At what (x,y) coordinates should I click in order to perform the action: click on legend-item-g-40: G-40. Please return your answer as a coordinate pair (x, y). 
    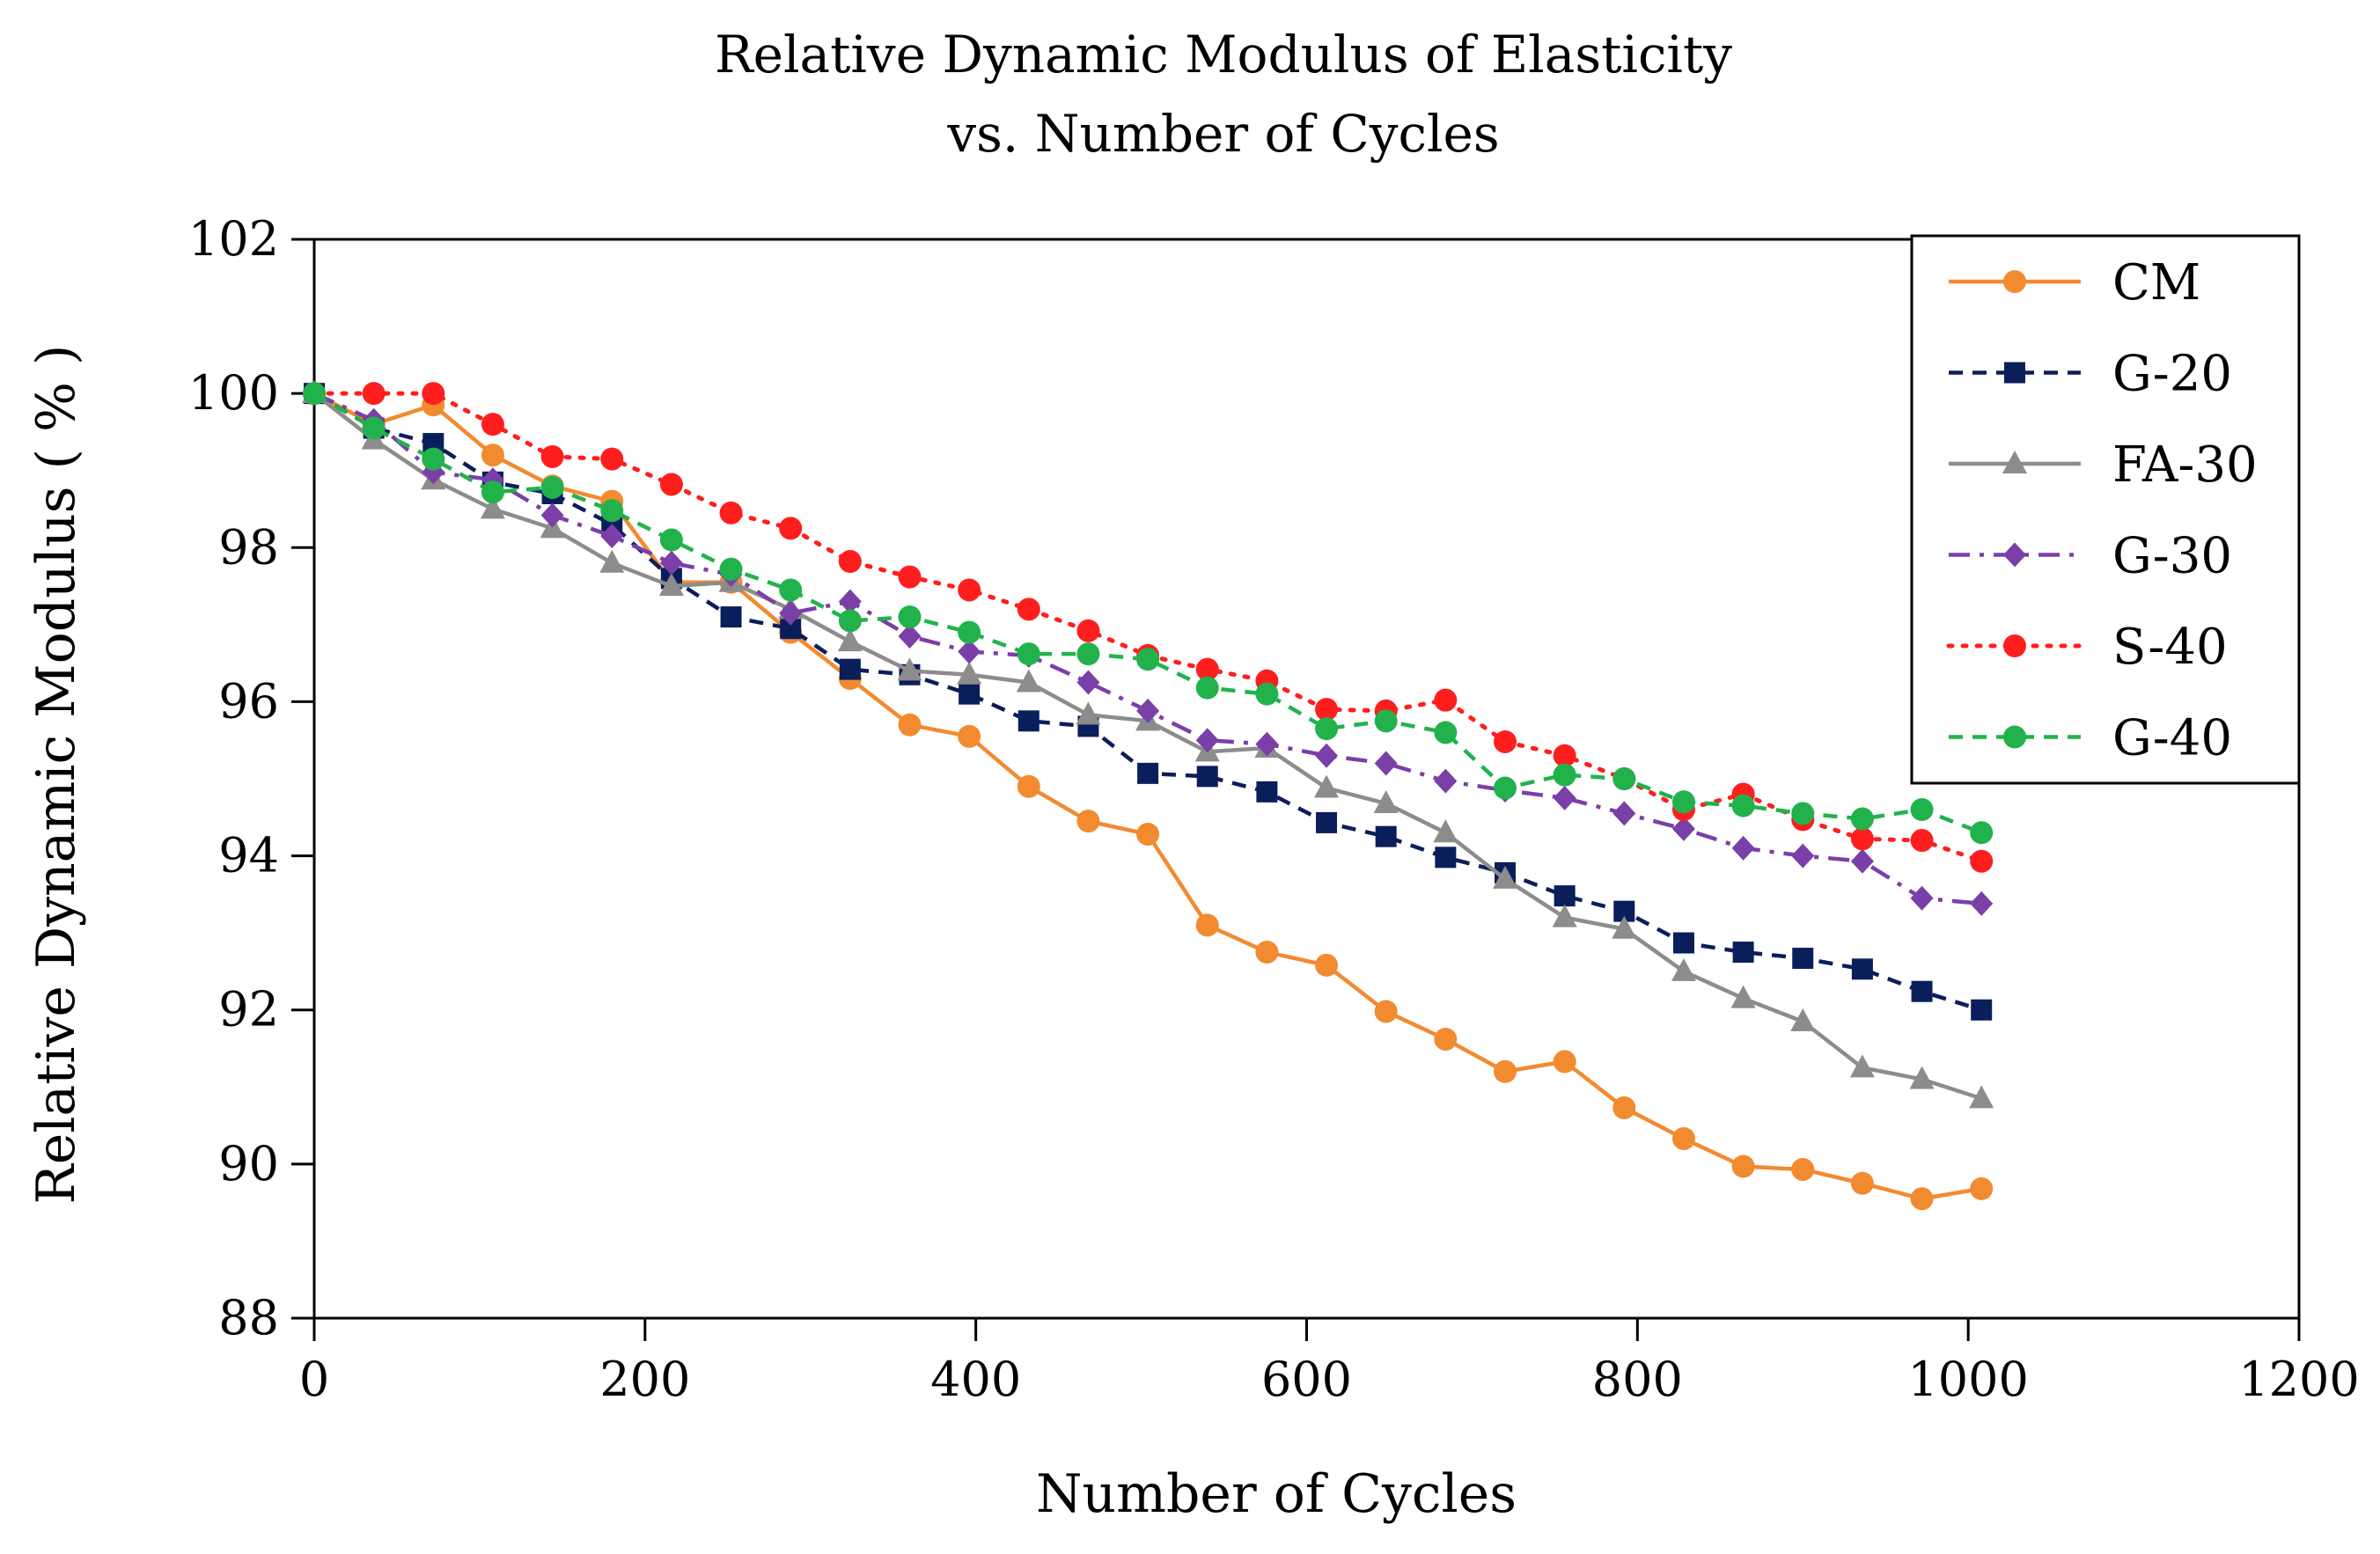
    Looking at the image, I should click on (2090, 738).